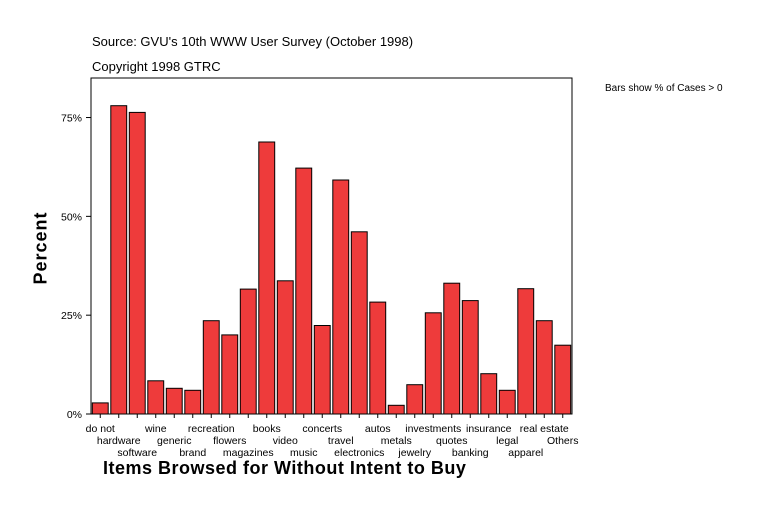  What do you see at coordinates (174, 401) in the screenshot?
I see `bar-generic` at bounding box center [174, 401].